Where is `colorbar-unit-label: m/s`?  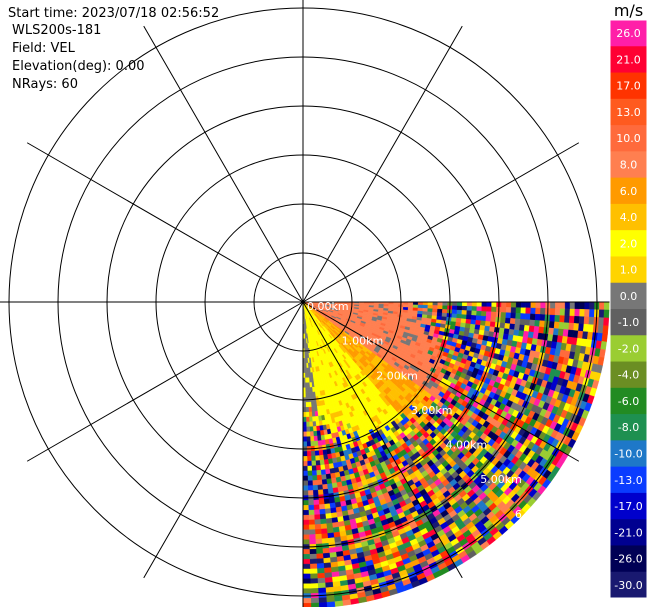
colorbar-unit-label: m/s is located at coordinates (628, 10).